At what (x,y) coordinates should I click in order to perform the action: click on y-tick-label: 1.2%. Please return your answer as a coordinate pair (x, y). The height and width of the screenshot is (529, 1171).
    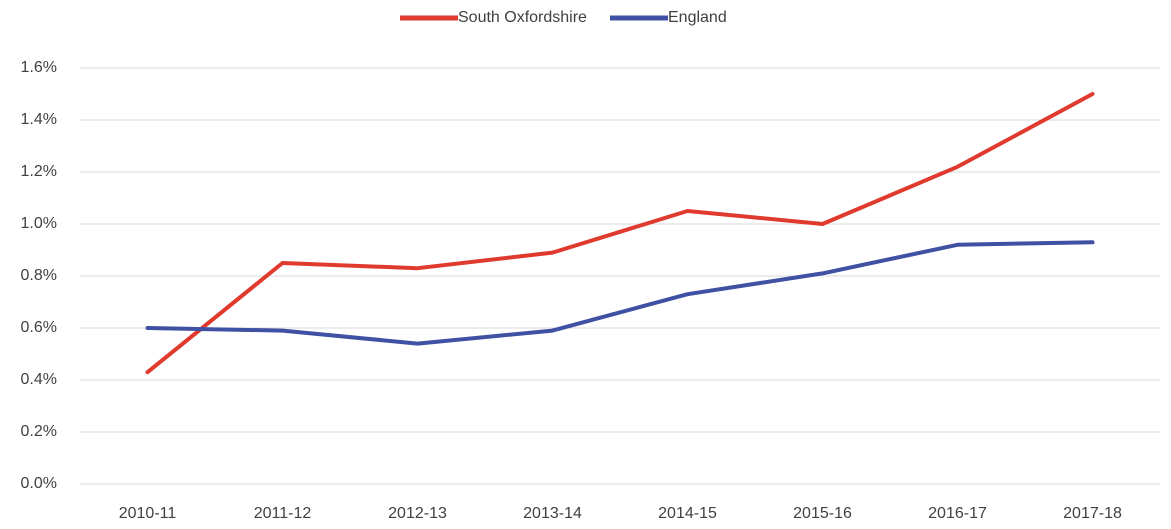
    Looking at the image, I should click on (39, 171).